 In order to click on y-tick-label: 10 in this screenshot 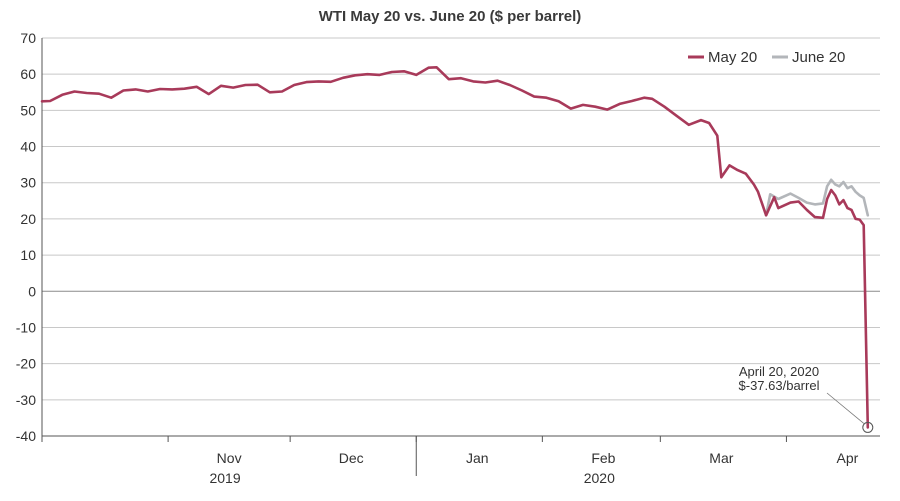, I will do `click(28, 255)`.